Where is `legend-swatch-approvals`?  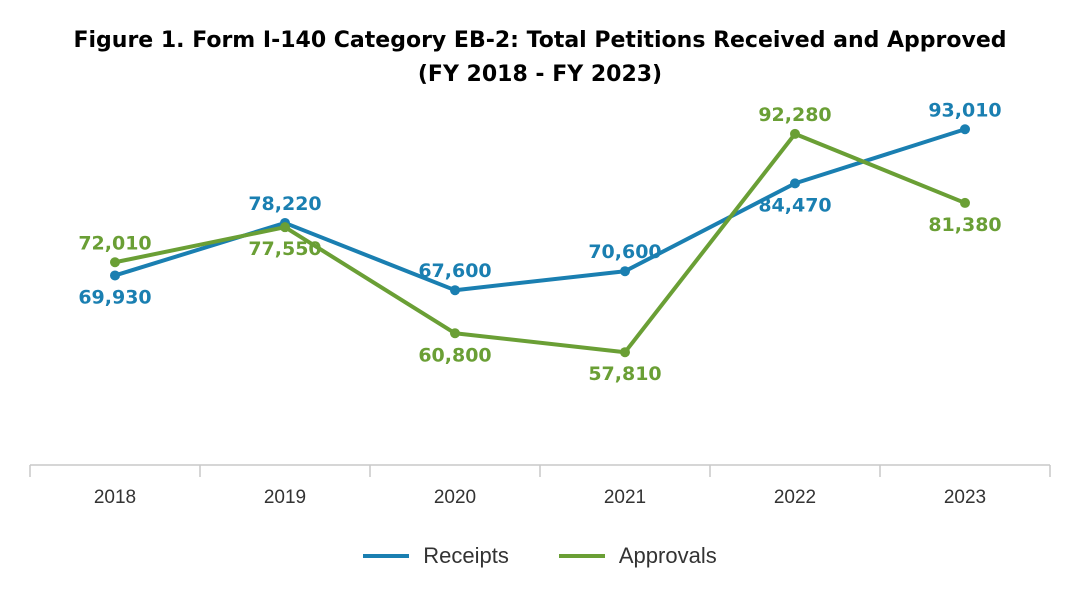
legend-swatch-approvals is located at coordinates (581, 556).